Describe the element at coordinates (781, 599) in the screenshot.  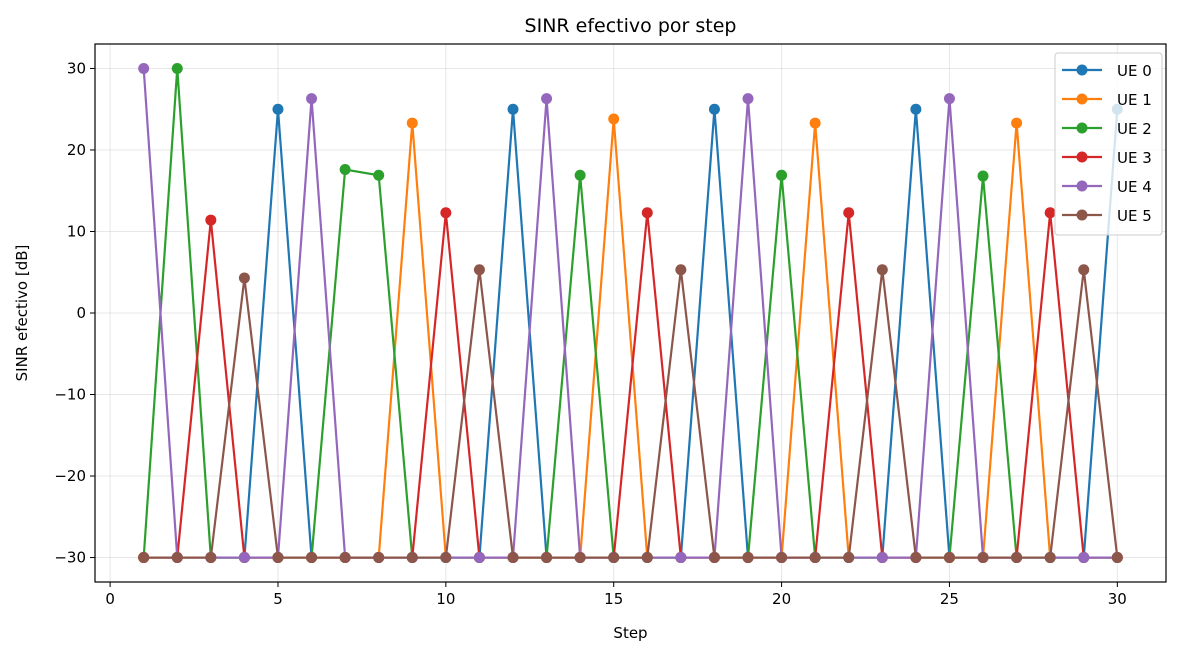
I see `x-tick-label: 20` at that location.